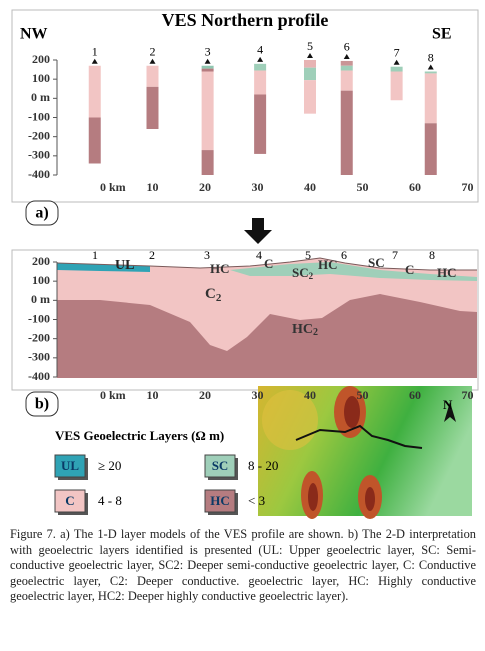  Describe the element at coordinates (431, 57) in the screenshot. I see `station-label: 8` at that location.